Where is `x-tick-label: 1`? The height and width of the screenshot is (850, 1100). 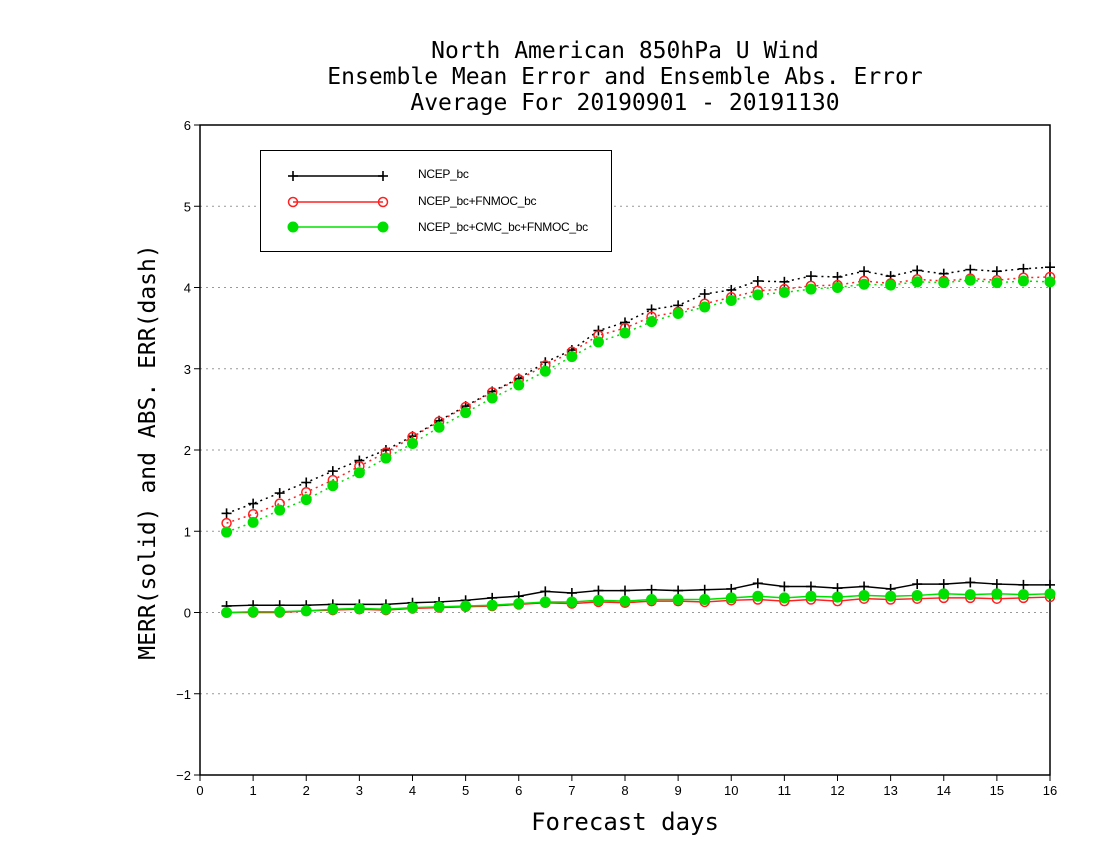
x-tick-label: 1 is located at coordinates (253, 790).